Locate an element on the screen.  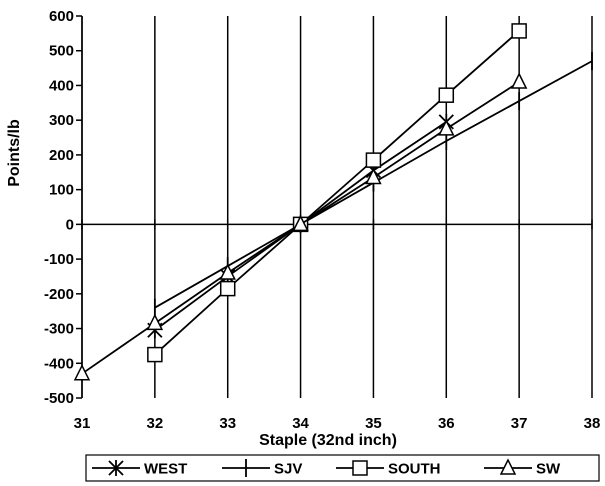
y-tick-label: -400 is located at coordinates (59, 363).